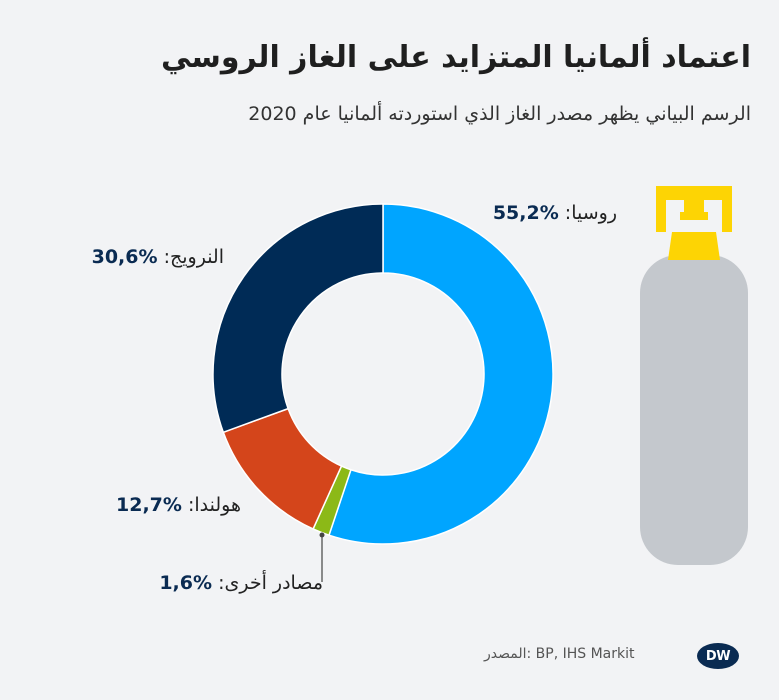 The width and height of the screenshot is (779, 700). I want to click on label-russia-name: روسيا:, so click(590, 213).